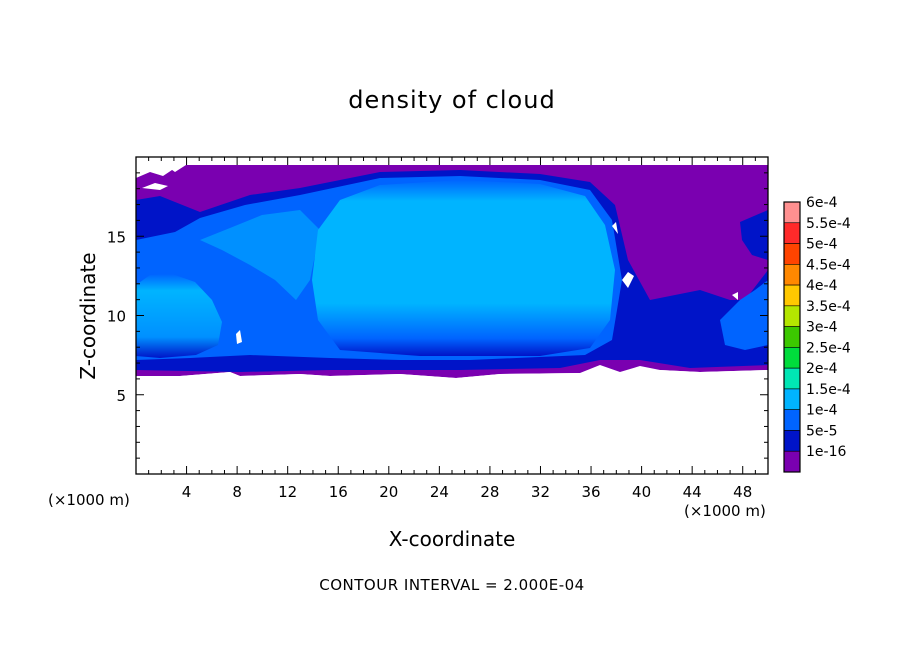 This screenshot has width=904, height=654. I want to click on x-tick-label: 48, so click(742, 492).